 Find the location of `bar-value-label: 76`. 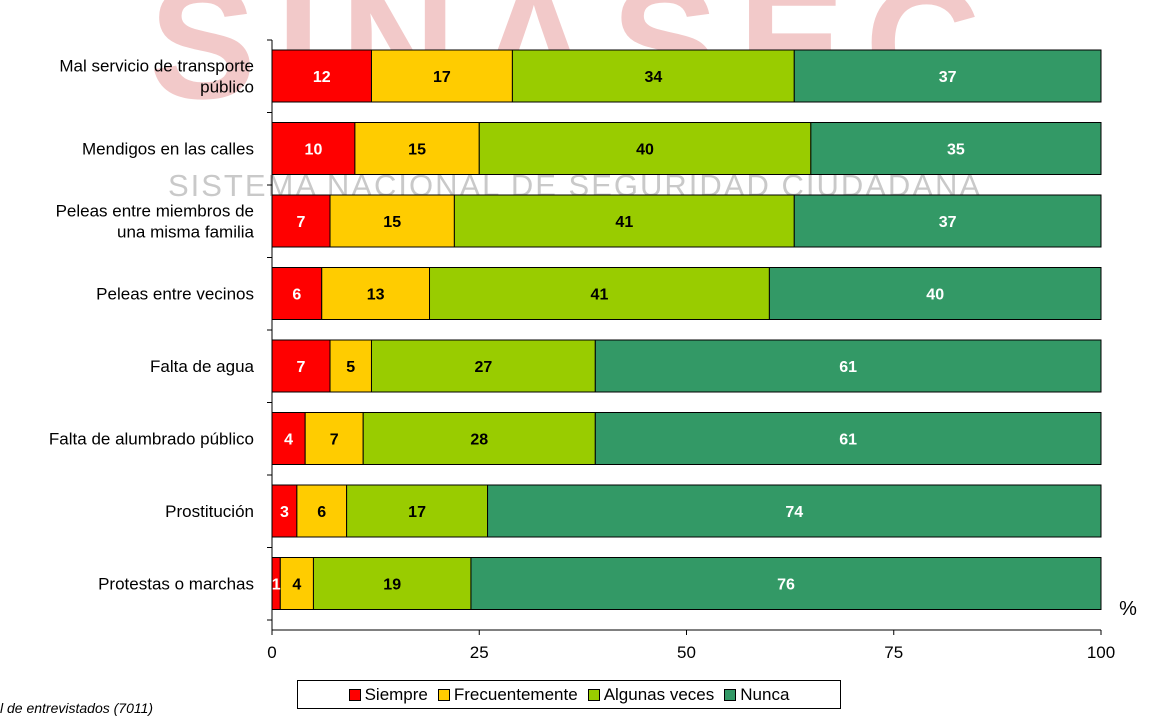

bar-value-label: 76 is located at coordinates (786, 585).